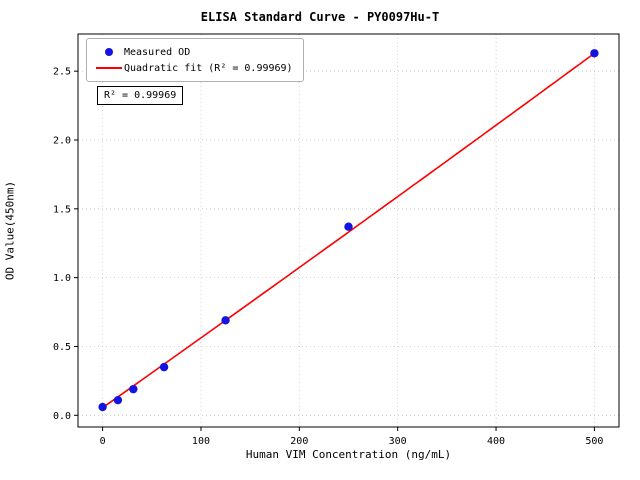 This screenshot has width=640, height=480. Describe the element at coordinates (62, 278) in the screenshot. I see `svg-text: 1.0` at that location.